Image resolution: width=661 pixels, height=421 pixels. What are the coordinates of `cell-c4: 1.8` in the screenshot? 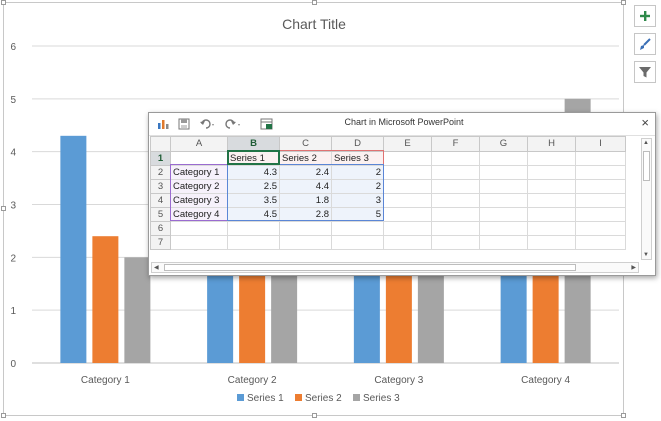 It's located at (305, 200).